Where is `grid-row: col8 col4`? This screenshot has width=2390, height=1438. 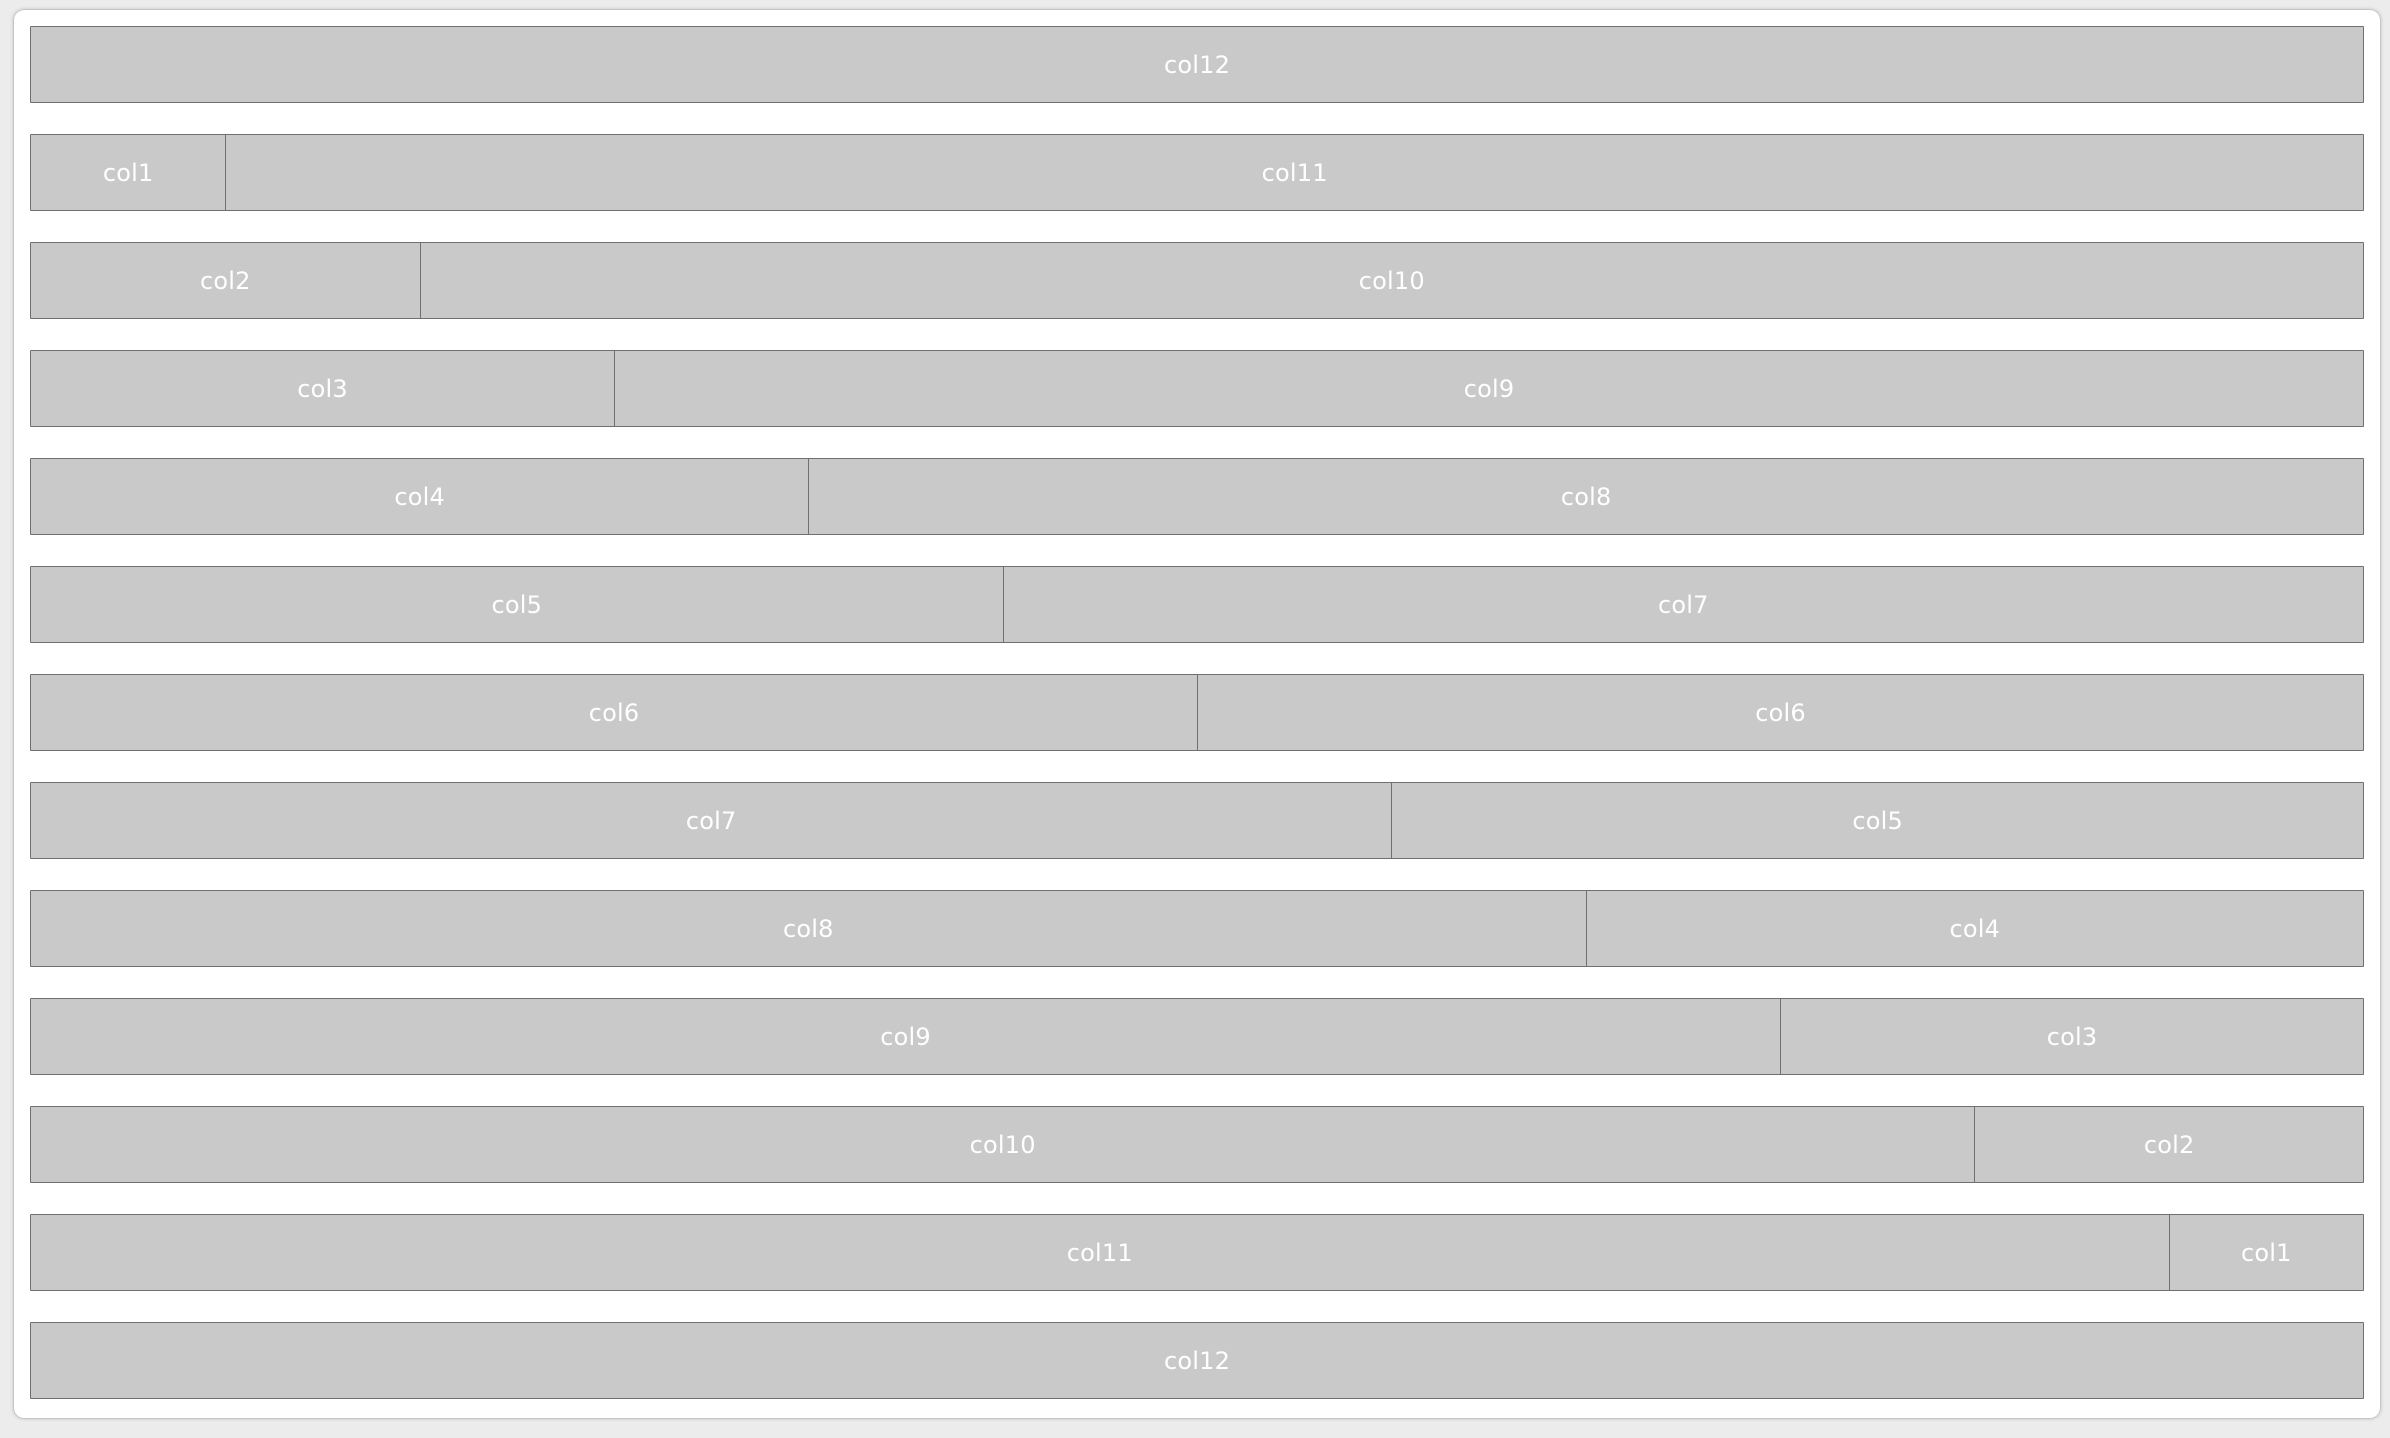
grid-row: col8 col4 is located at coordinates (1197, 928).